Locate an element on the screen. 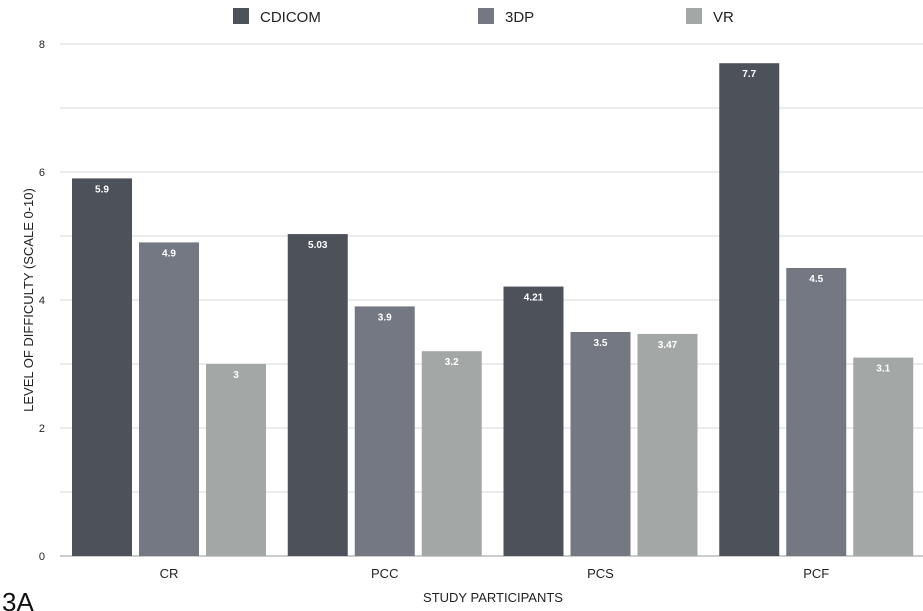 This screenshot has width=923, height=611. bar-value-label: 3.47 is located at coordinates (668, 345).